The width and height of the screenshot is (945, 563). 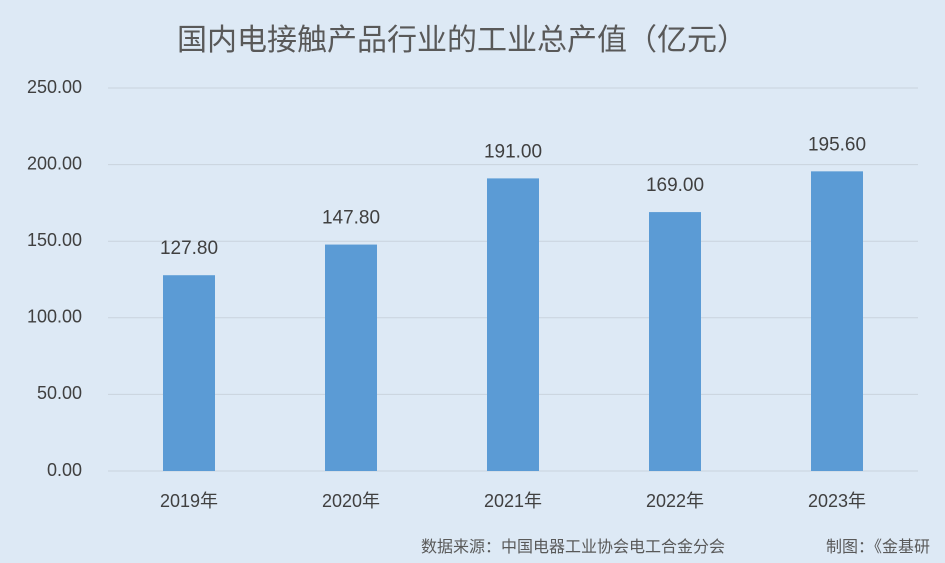 I want to click on chart-title: 国内电接触产品行业的工业总产值（亿元）, so click(x=462, y=40).